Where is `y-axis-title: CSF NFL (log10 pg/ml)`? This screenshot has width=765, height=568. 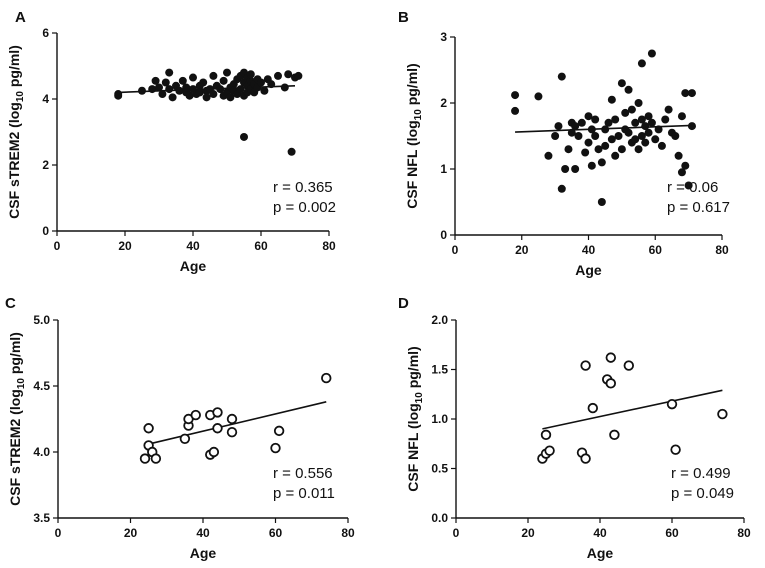
y-axis-title: CSF NFL (log10 pg/ml) is located at coordinates (415, 418).